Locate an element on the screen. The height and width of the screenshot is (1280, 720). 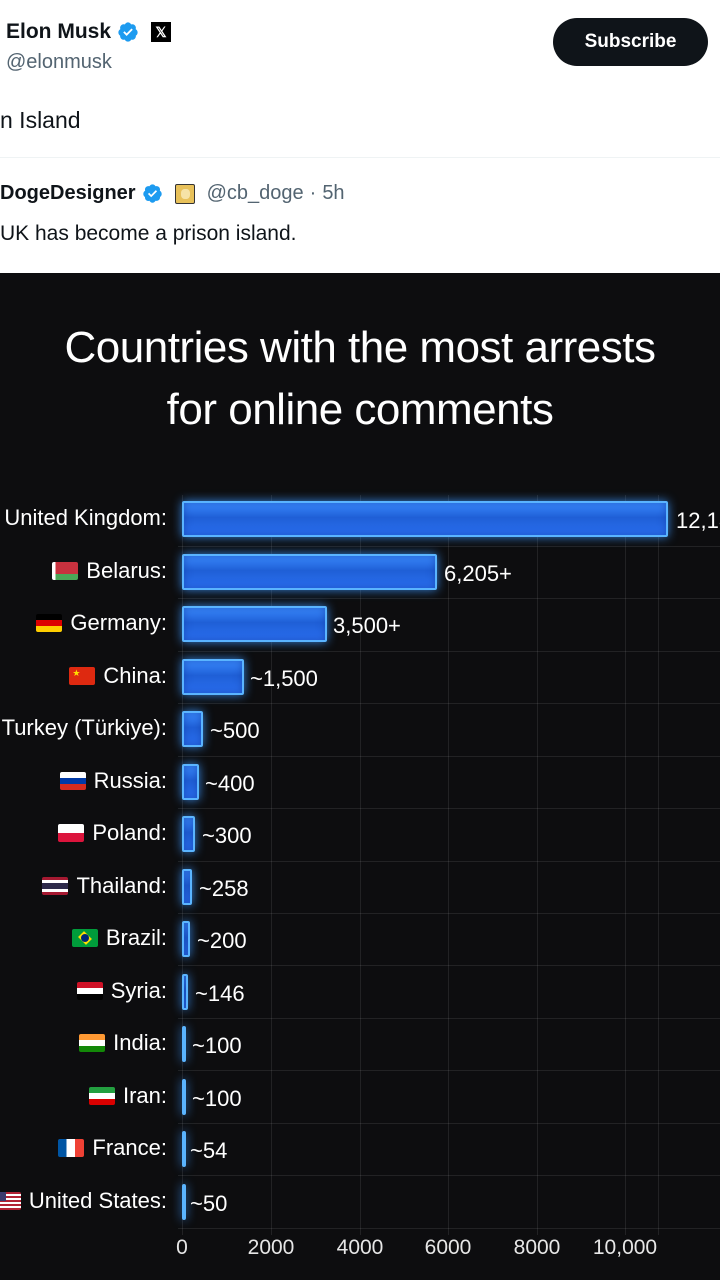
bar-value: ~258 is located at coordinates (224, 888).